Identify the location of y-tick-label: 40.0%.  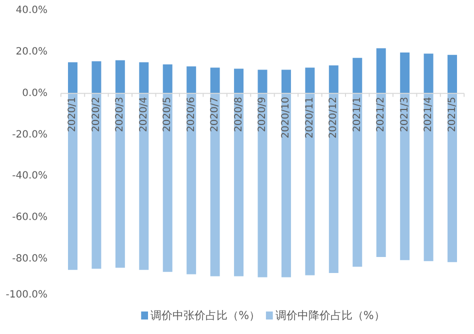
(32, 10).